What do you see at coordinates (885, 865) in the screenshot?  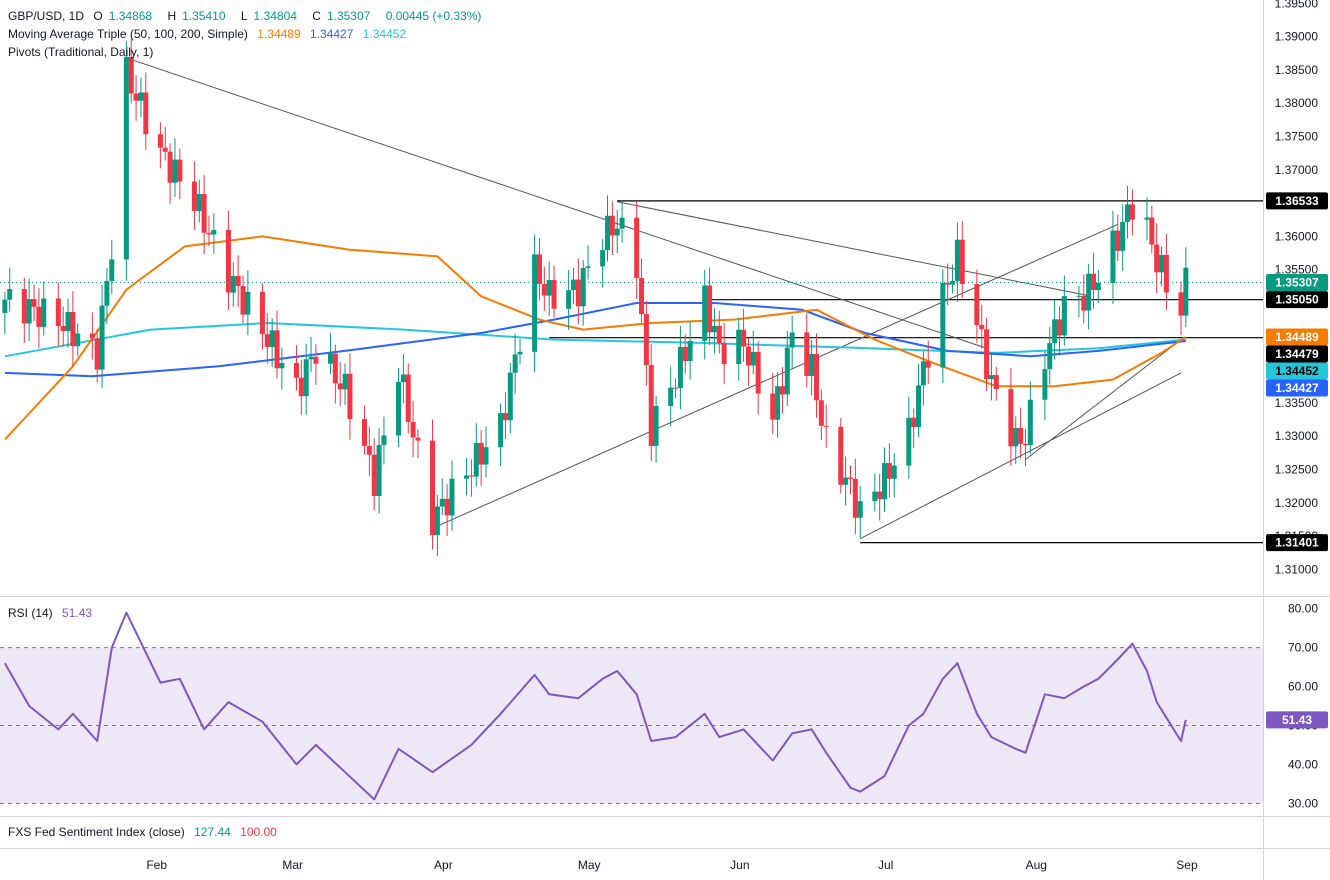 I see `time-tick-label: Jul` at bounding box center [885, 865].